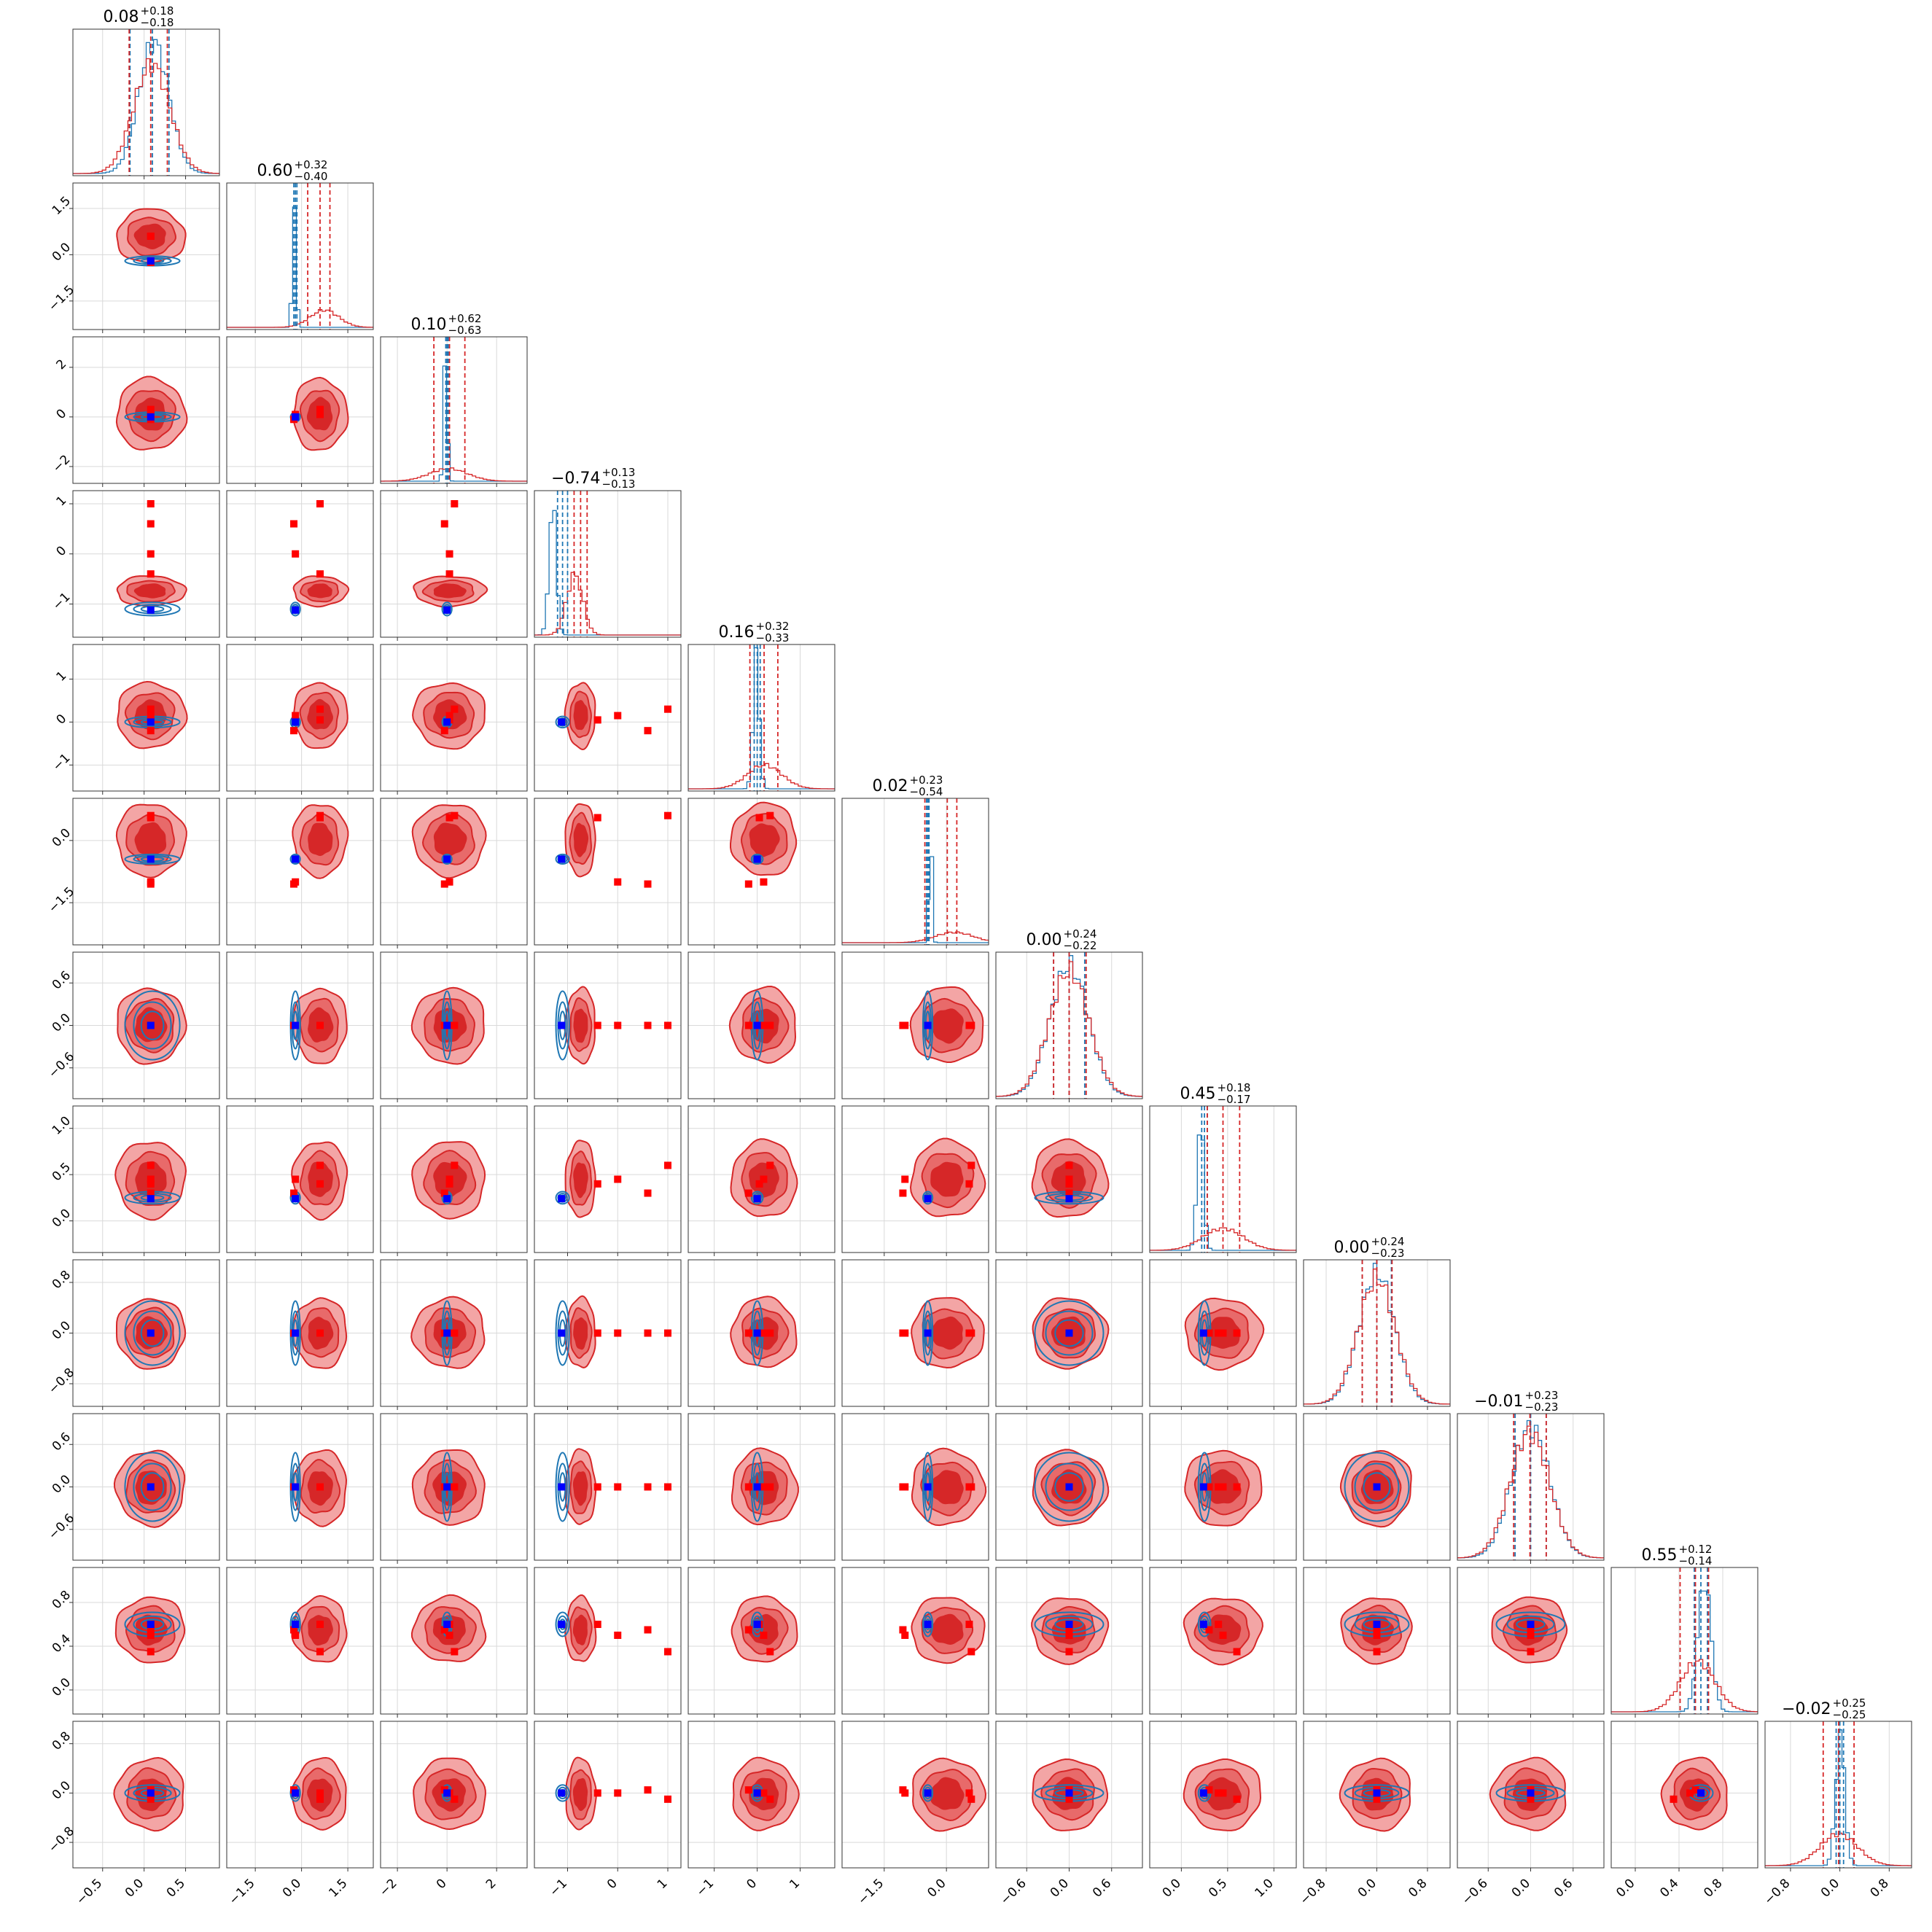 The height and width of the screenshot is (1932, 1932). I want to click on x-tick-label: 0, so click(612, 1884).